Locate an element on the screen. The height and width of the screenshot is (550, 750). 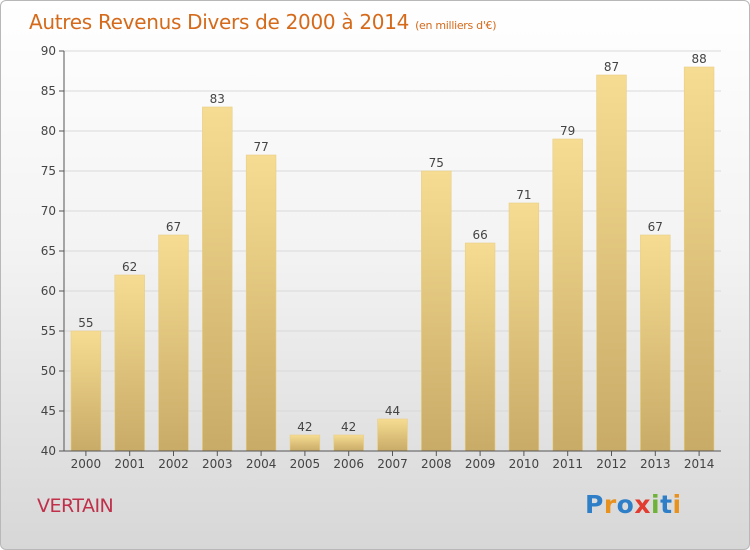
x-tick-label: 2001 is located at coordinates (129, 464).